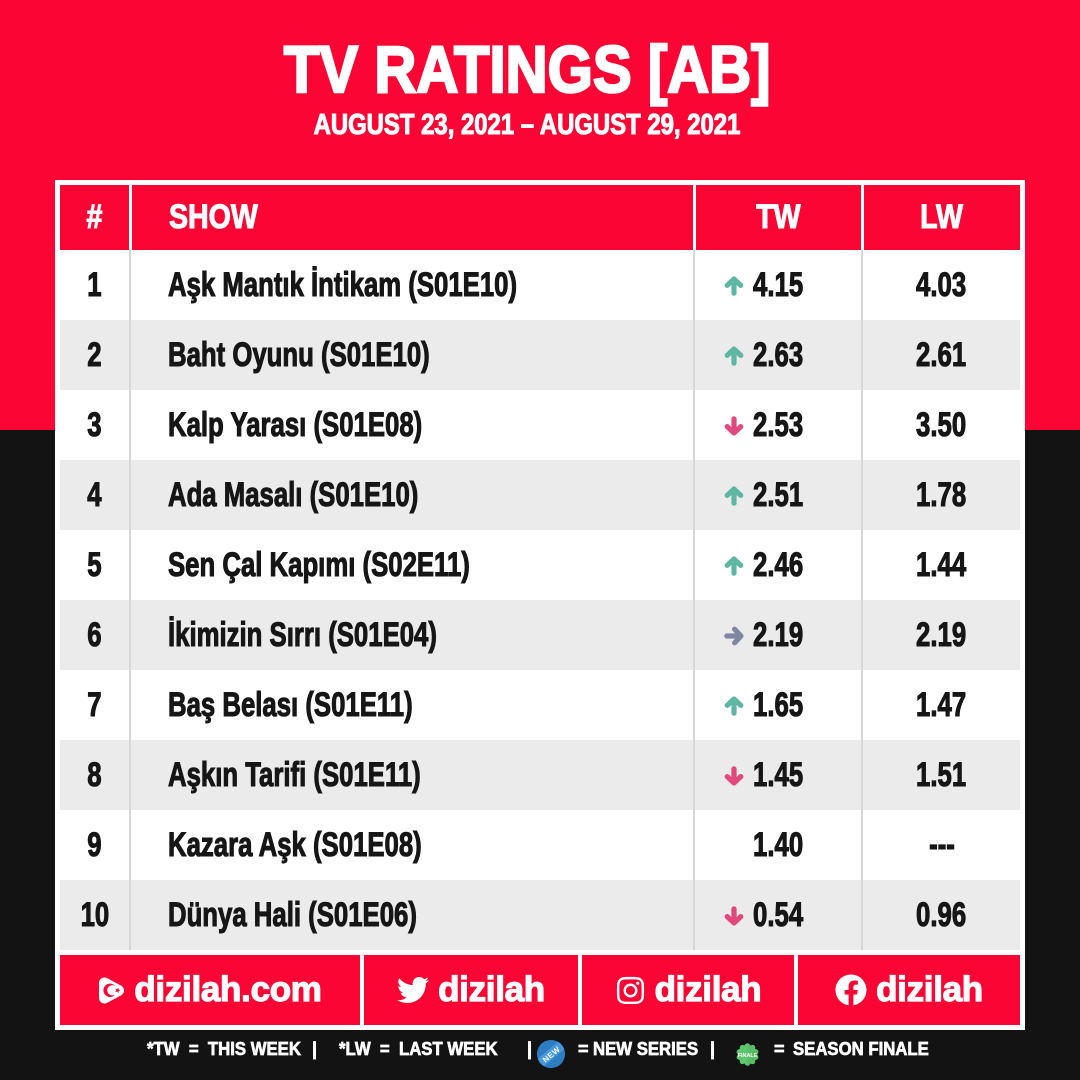 The width and height of the screenshot is (1080, 1080). I want to click on svg-text: FINALE, so click(748, 1055).